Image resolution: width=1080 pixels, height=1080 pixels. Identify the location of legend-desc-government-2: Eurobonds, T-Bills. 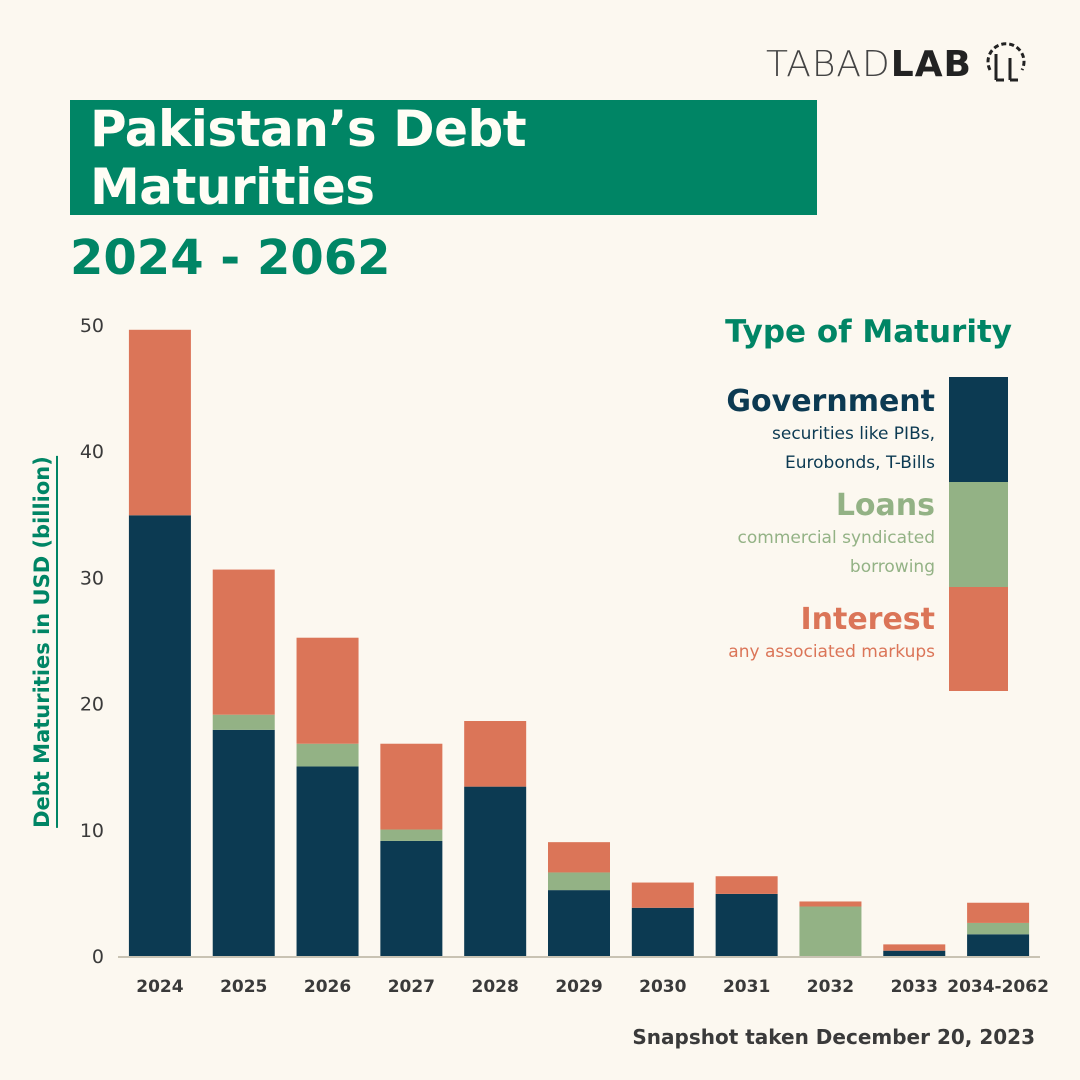
(860, 463).